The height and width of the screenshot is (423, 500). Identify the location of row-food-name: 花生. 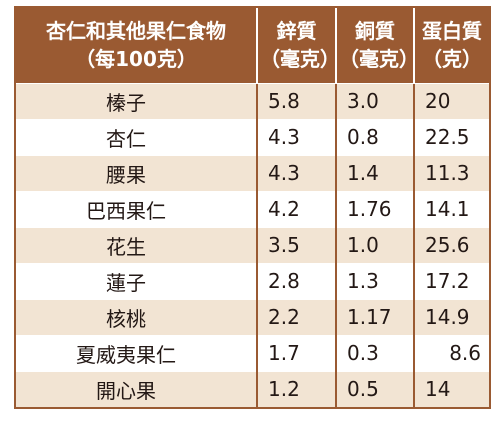
(136, 244).